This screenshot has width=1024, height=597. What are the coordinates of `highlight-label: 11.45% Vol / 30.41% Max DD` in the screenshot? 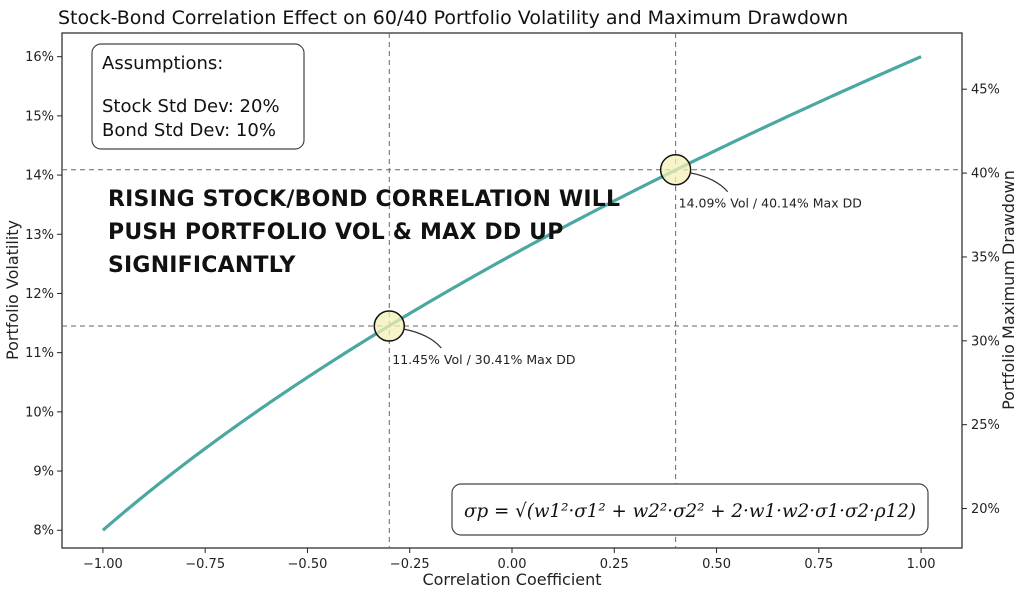 It's located at (483, 359).